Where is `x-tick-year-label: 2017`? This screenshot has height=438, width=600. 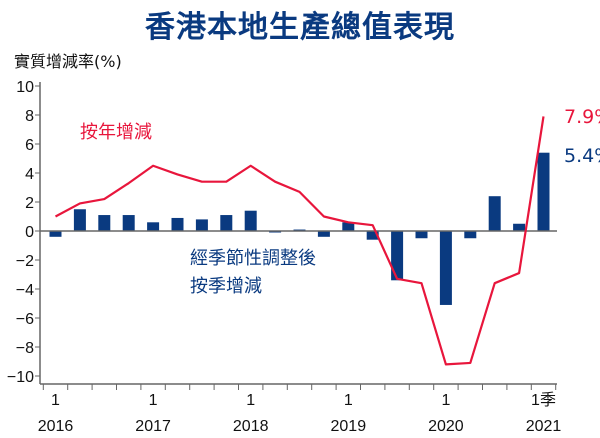
x-tick-year-label: 2017 is located at coordinates (153, 426).